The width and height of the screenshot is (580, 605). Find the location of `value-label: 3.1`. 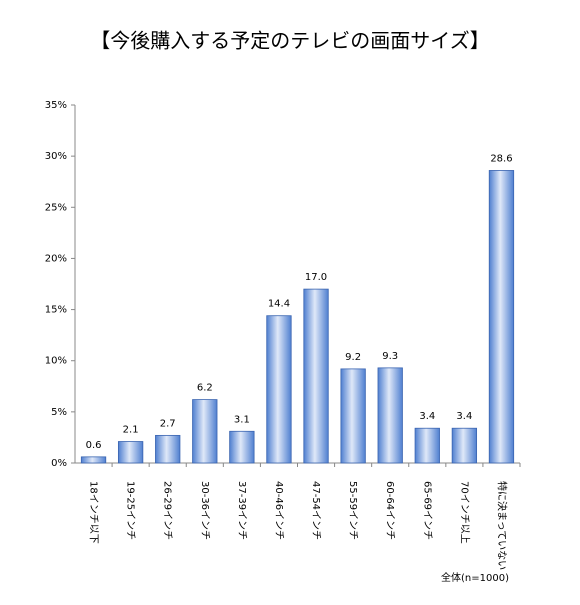

value-label: 3.1 is located at coordinates (242, 419).